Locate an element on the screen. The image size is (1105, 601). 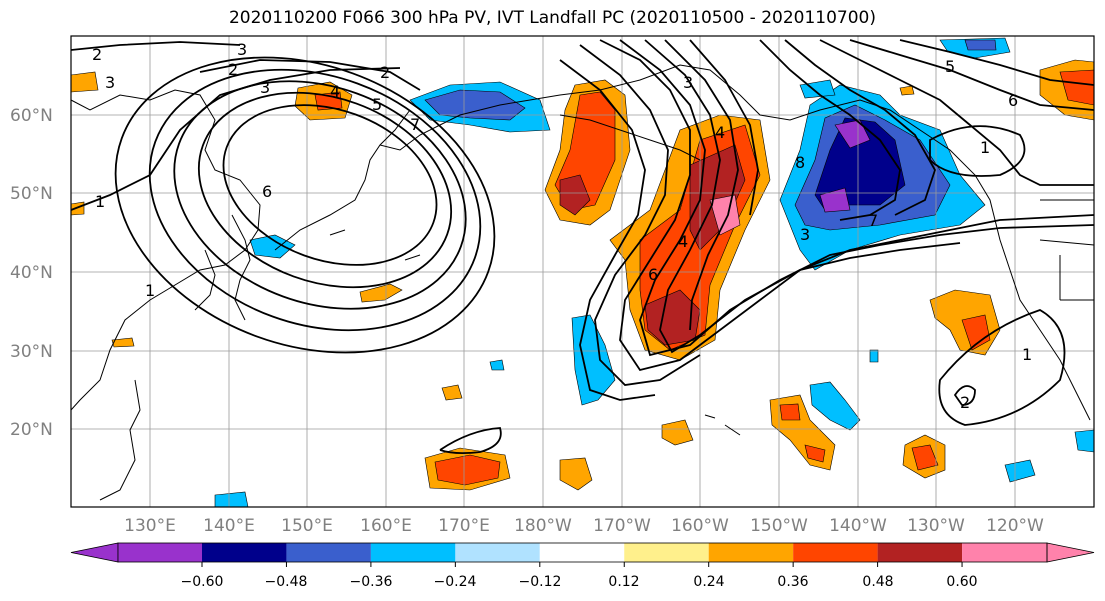
colorbar is located at coordinates (582, 554).